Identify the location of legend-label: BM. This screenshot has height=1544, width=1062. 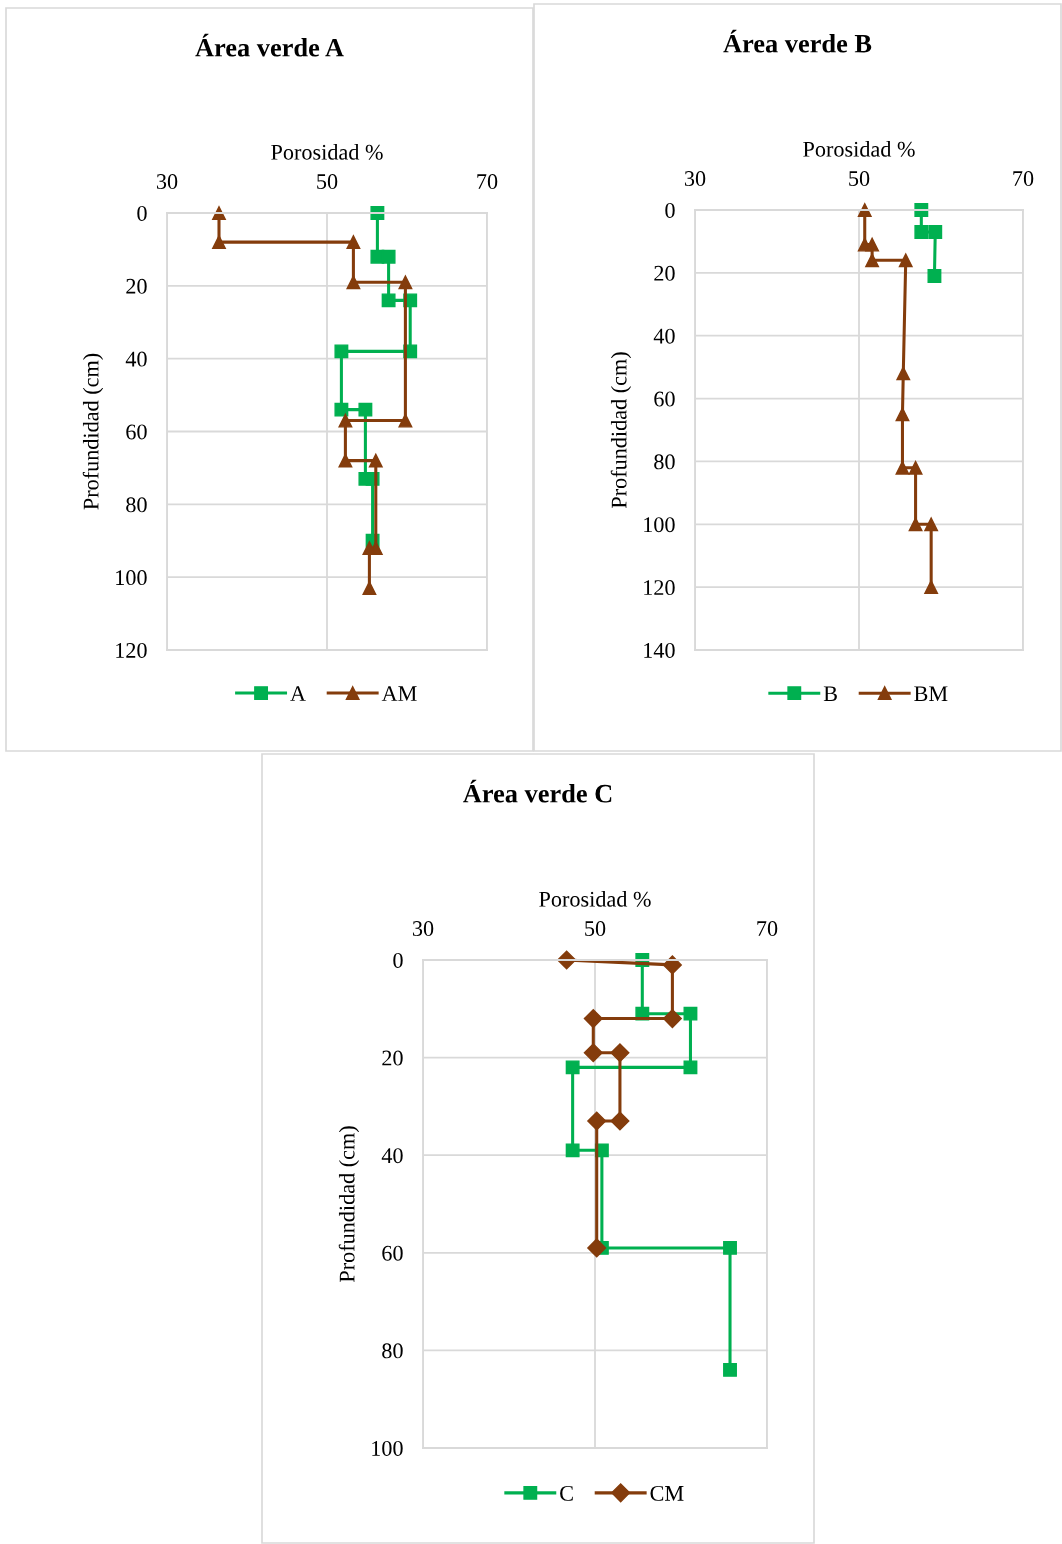
(931, 694).